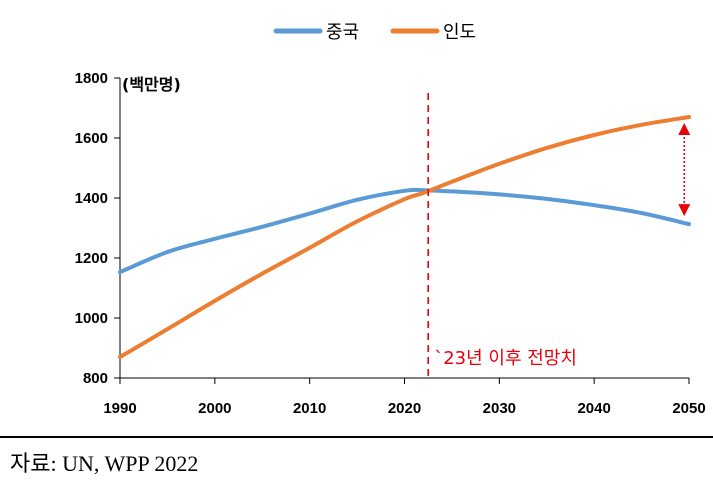 The width and height of the screenshot is (713, 482). Describe the element at coordinates (505, 358) in the screenshot. I see `projection-annotation: `23년 이후 전망치` at that location.